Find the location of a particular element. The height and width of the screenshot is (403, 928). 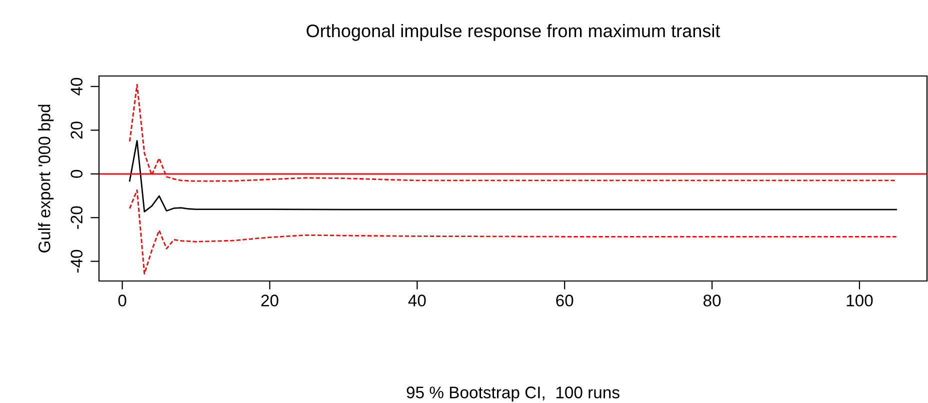

x-tick-label: 20 is located at coordinates (269, 300).